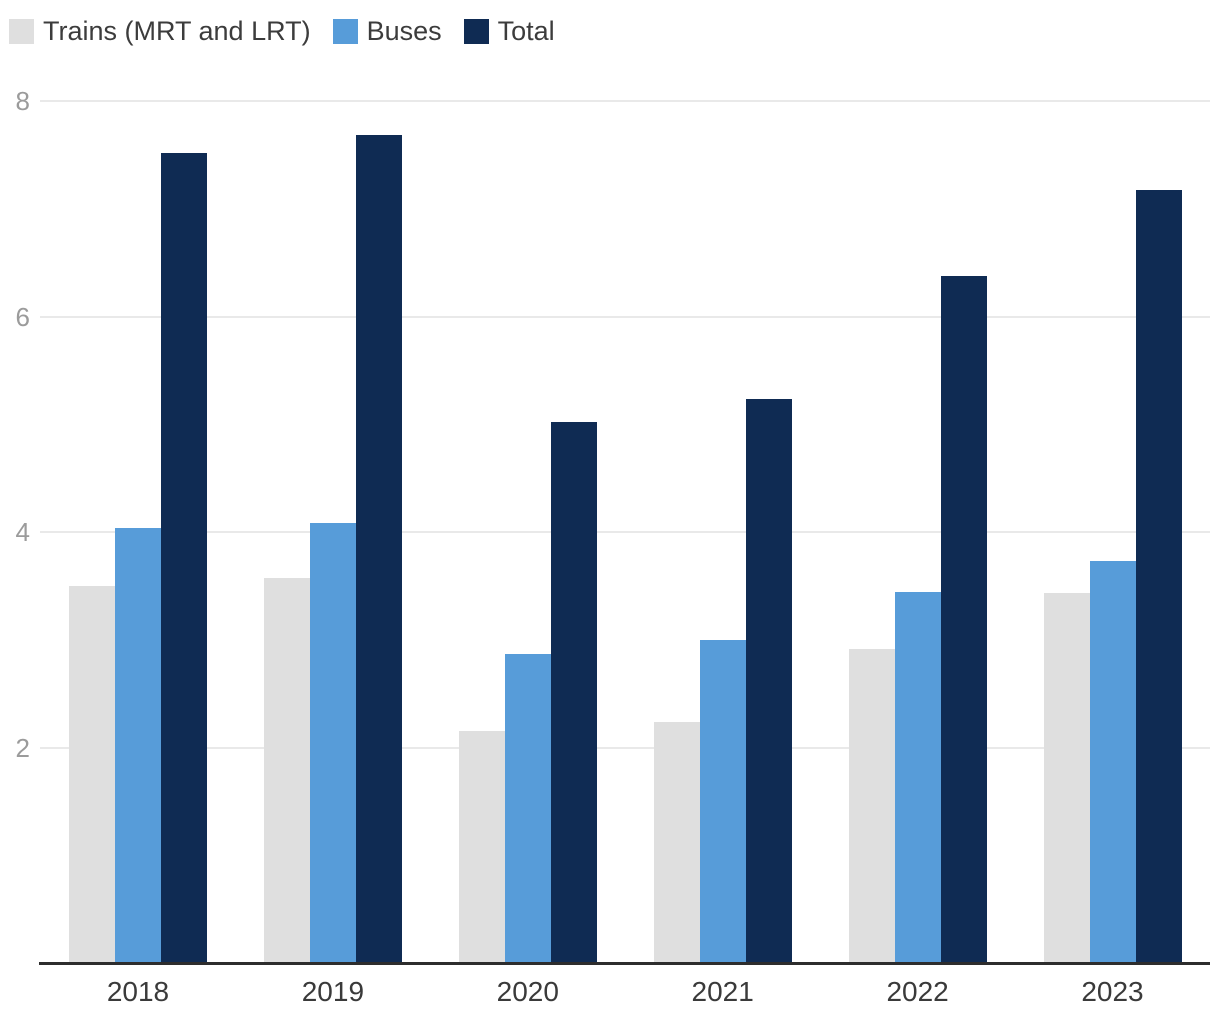 Image resolution: width=1220 pixels, height=1020 pixels. I want to click on bar-total-2023, so click(1158, 576).